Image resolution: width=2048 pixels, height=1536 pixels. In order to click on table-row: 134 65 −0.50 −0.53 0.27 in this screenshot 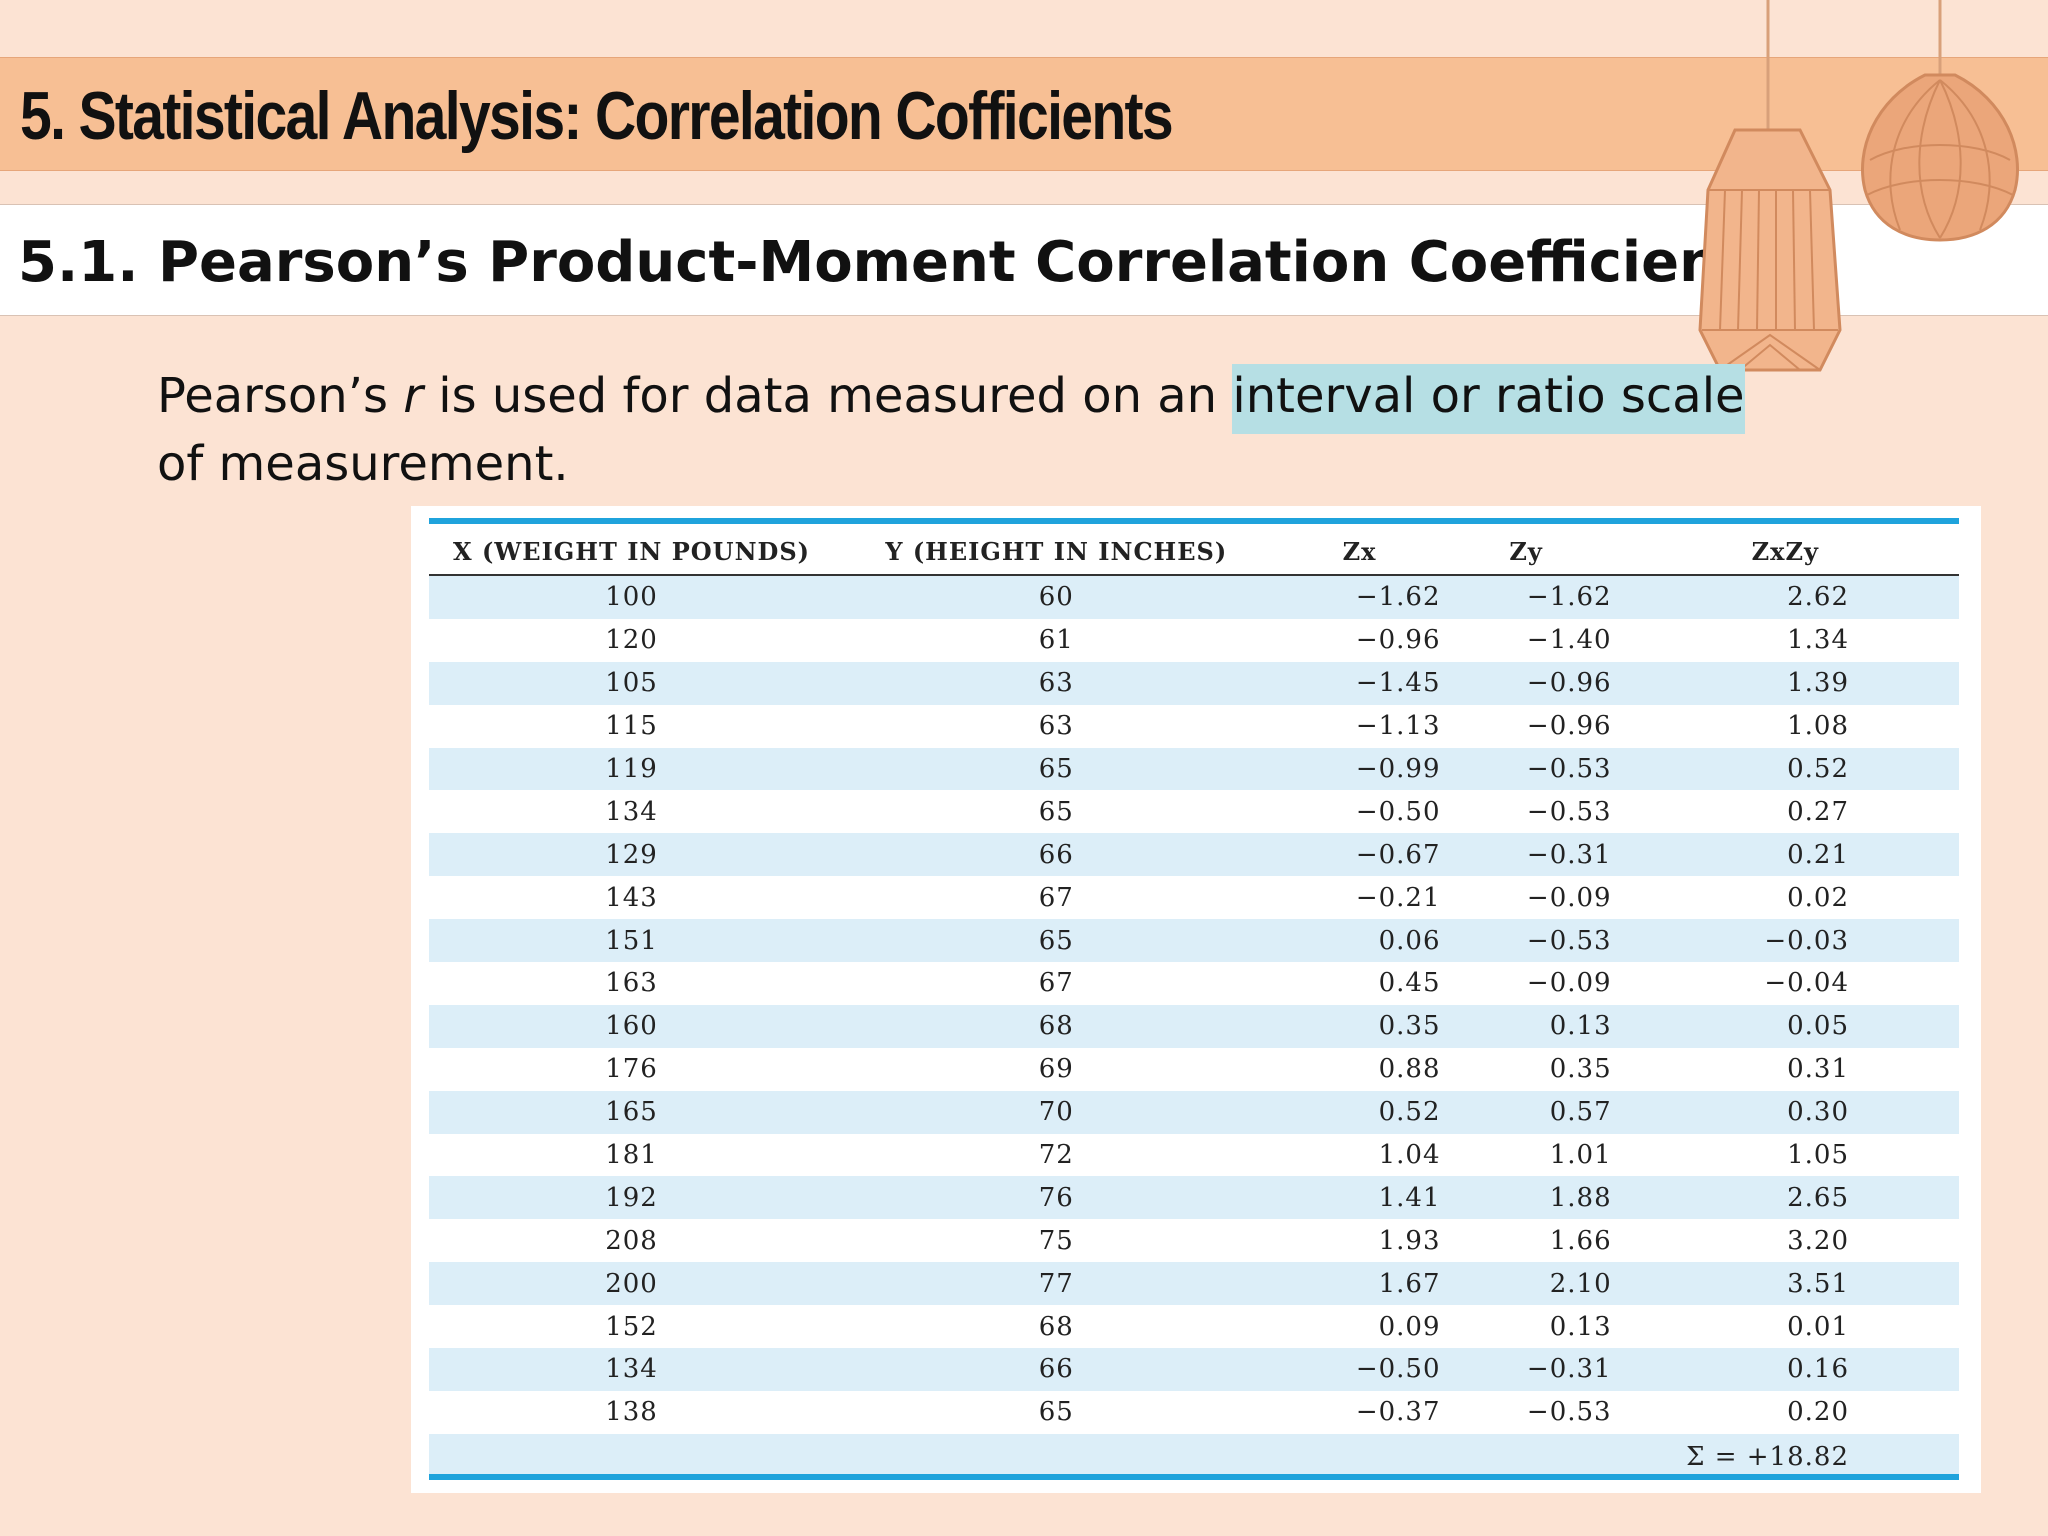, I will do `click(1194, 812)`.